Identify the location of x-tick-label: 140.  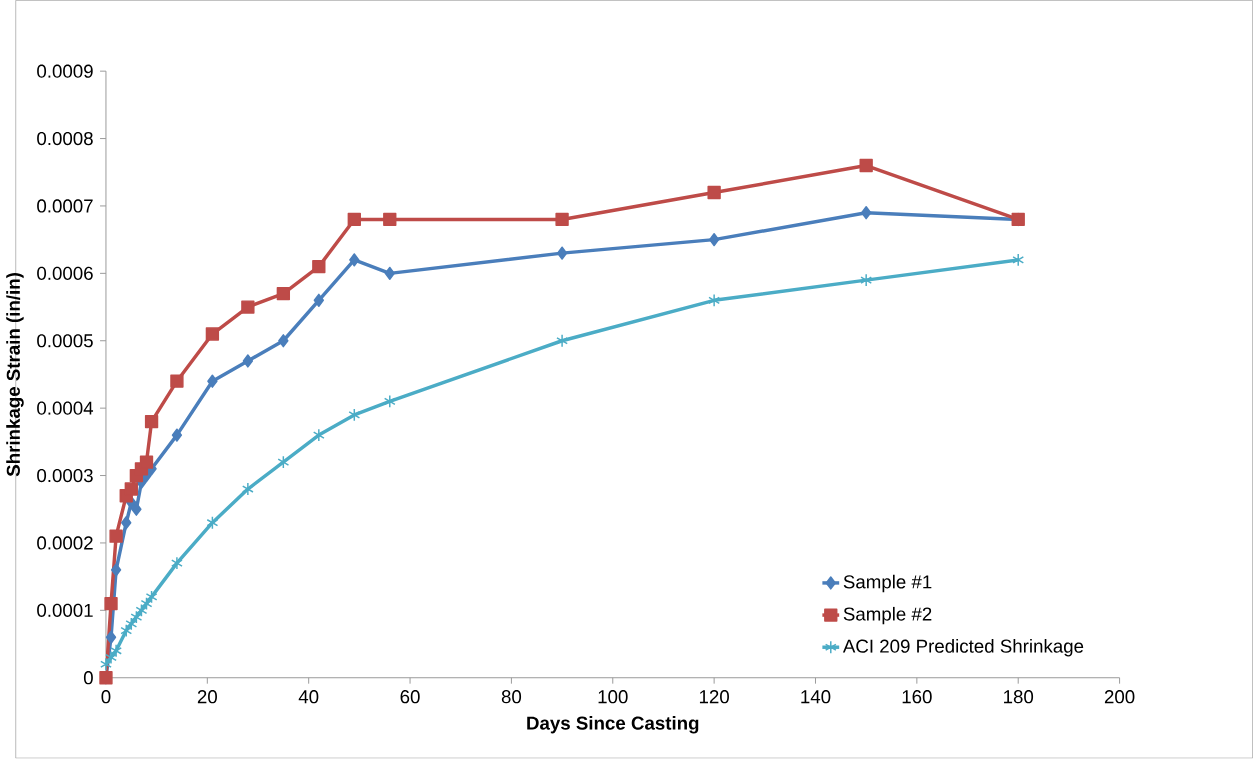
(816, 697).